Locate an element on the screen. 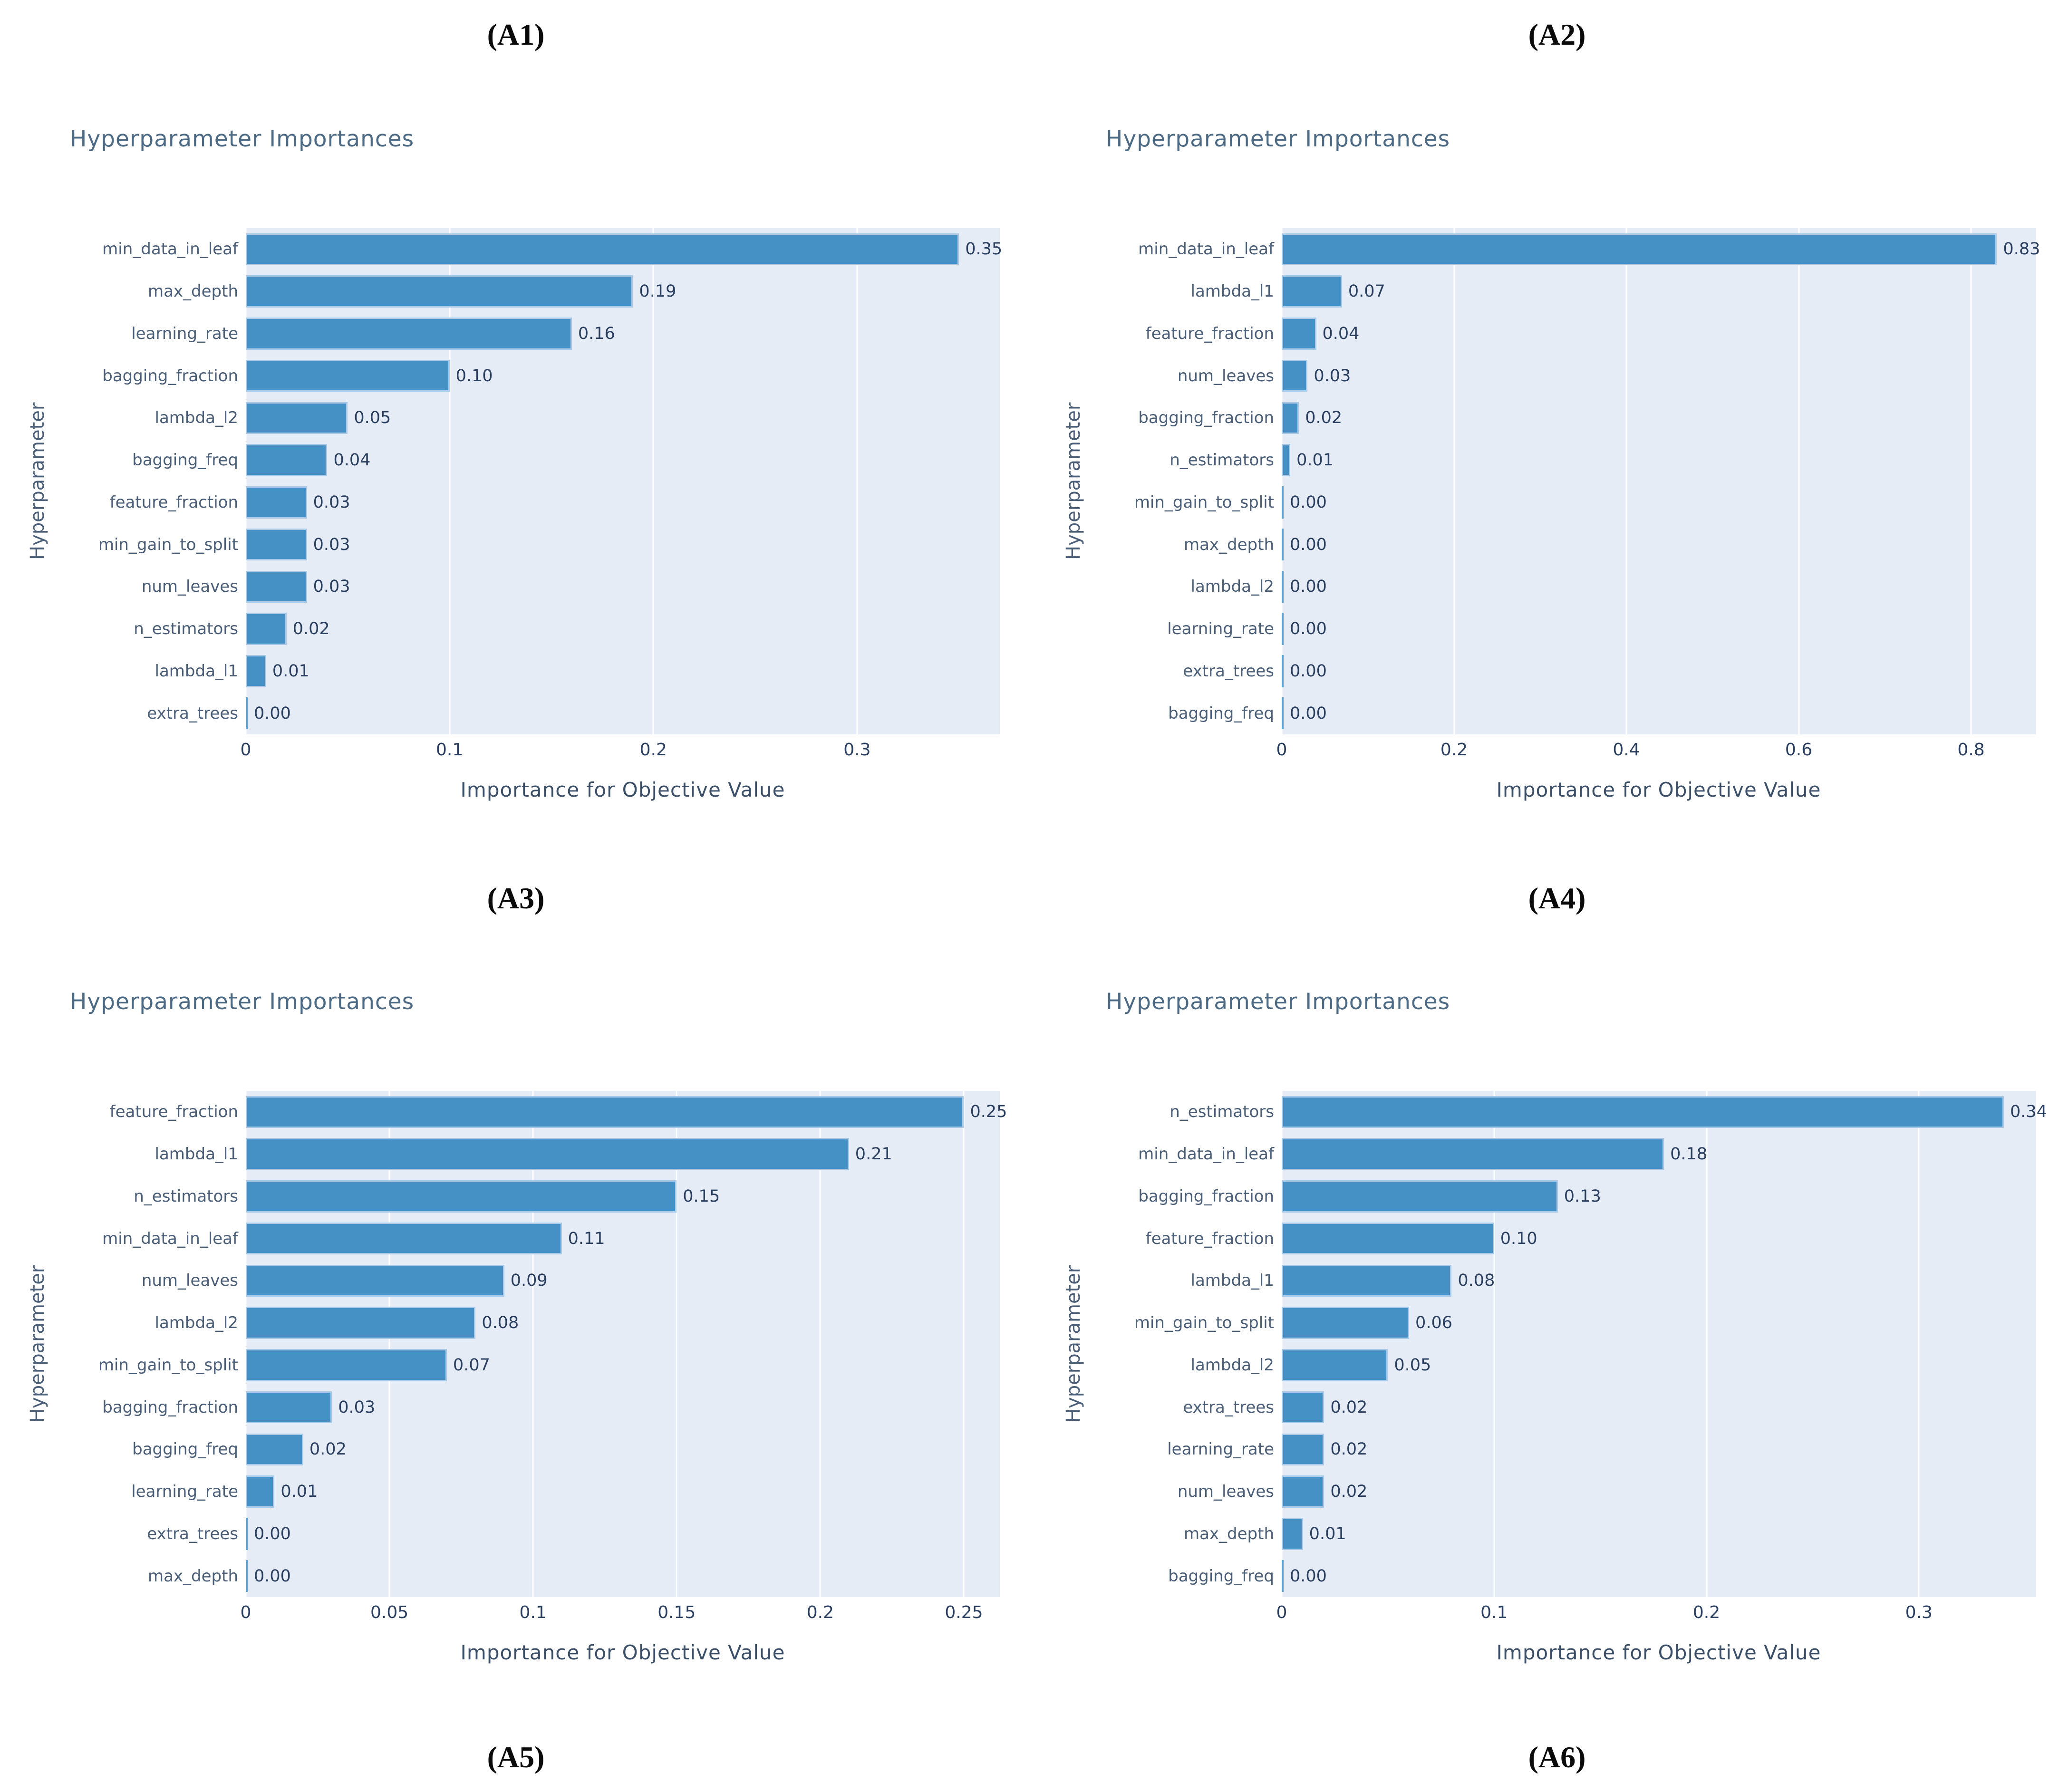 The height and width of the screenshot is (1792, 2059). x-tick-label: 0.2 is located at coordinates (1454, 750).